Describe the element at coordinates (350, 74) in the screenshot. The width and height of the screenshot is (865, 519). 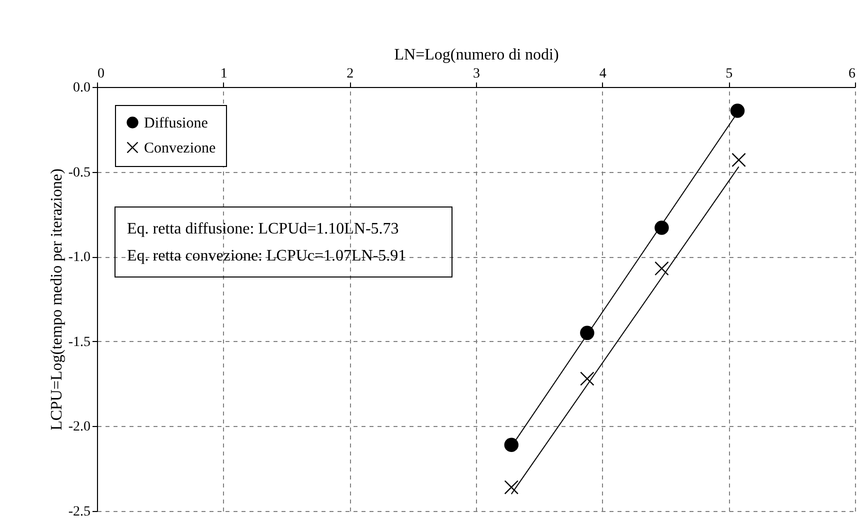
I see `x-tick-label: 2` at that location.